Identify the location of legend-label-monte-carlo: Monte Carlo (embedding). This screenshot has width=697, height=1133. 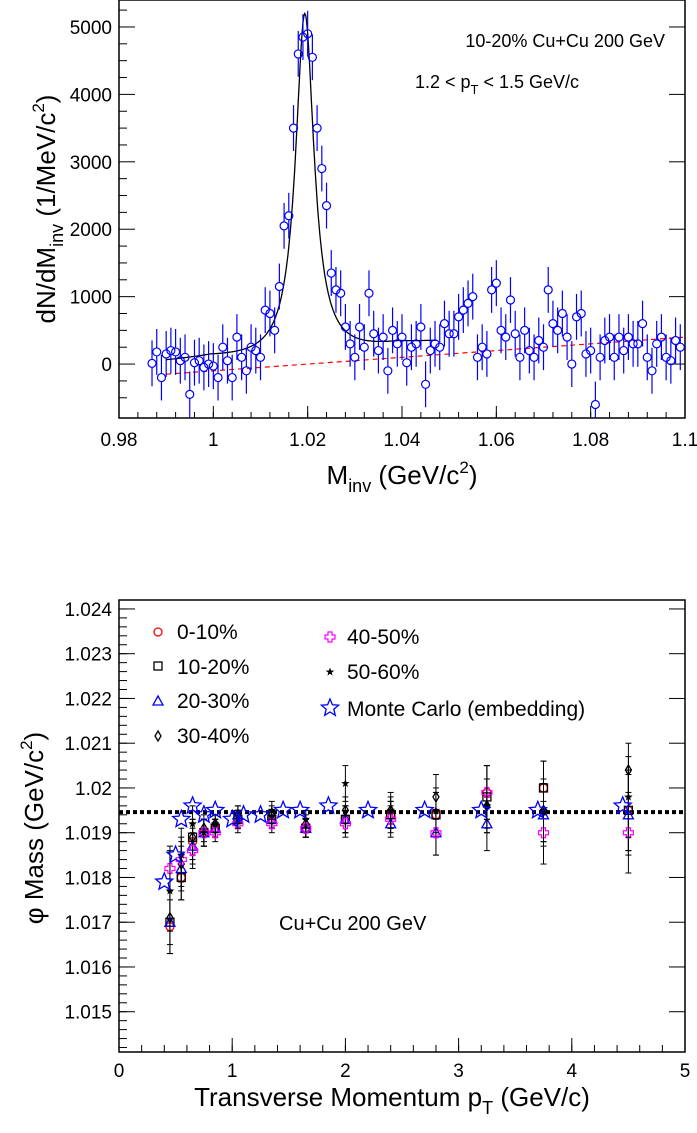
(466, 709).